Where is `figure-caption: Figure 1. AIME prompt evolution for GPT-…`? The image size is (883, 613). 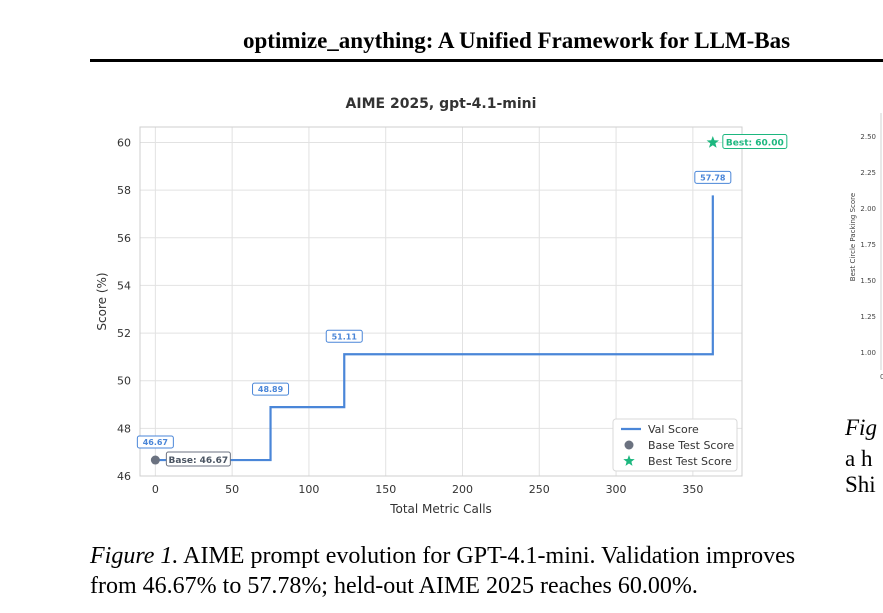
figure-caption: Figure 1. AIME prompt evolution for GPT-… is located at coordinates (450, 571).